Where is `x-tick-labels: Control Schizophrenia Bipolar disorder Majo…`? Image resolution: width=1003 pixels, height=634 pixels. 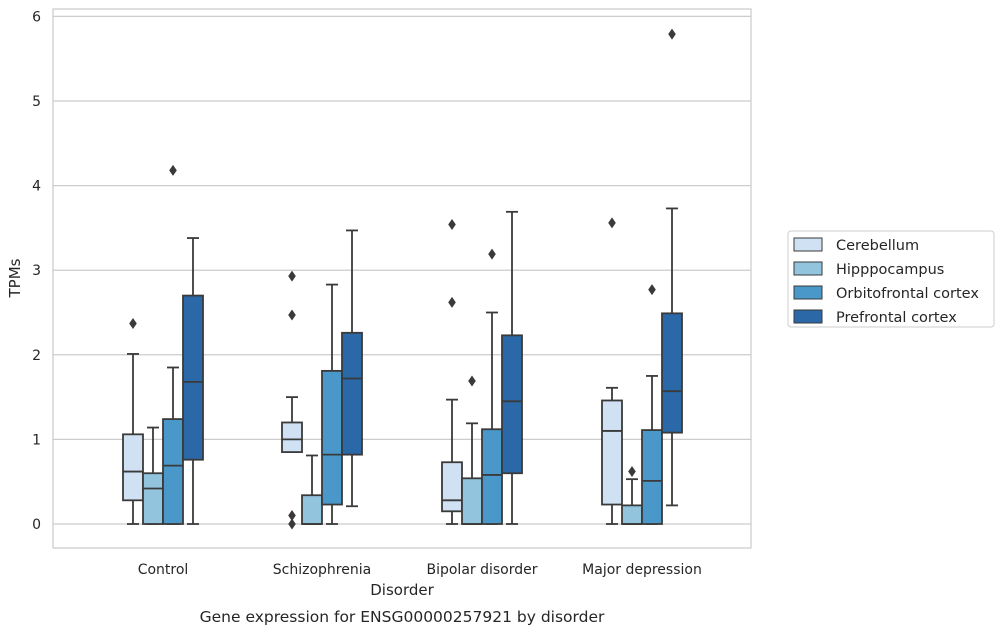 x-tick-labels: Control Schizophrenia Bipolar disorder Majo… is located at coordinates (420, 570).